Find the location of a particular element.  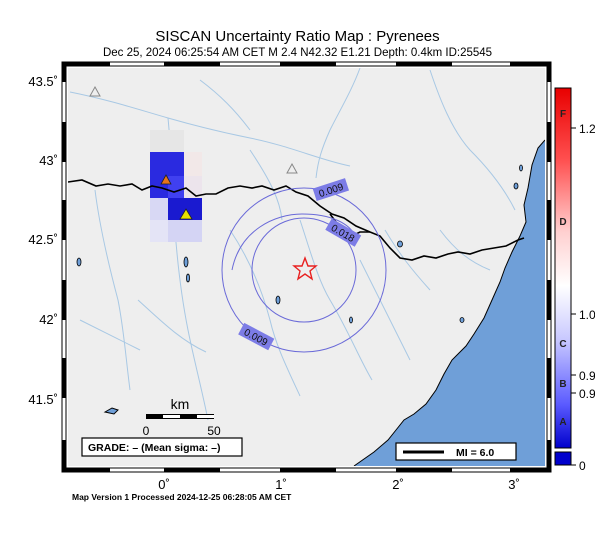

lon-axis: 0˚ 1˚ 2˚ 3˚ is located at coordinates (339, 484).